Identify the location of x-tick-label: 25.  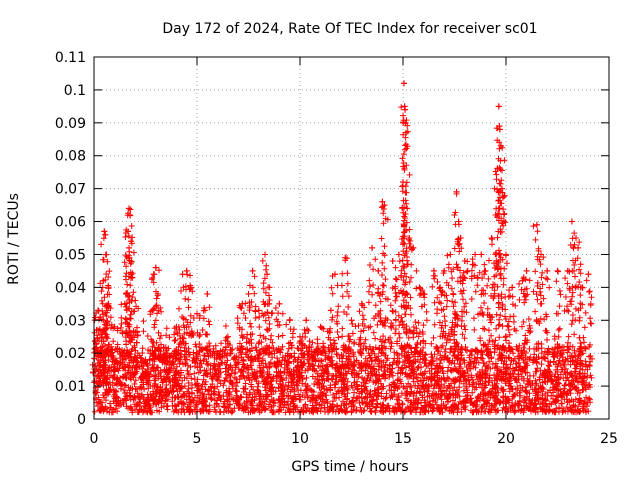
(609, 439).